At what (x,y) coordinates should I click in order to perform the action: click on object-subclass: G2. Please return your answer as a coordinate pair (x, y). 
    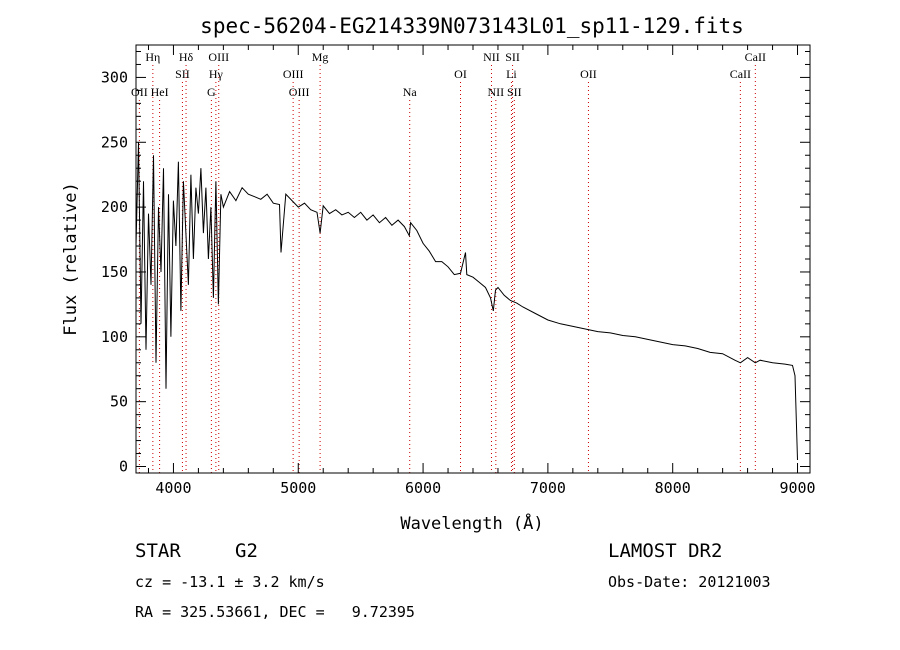
    Looking at the image, I should click on (246, 551).